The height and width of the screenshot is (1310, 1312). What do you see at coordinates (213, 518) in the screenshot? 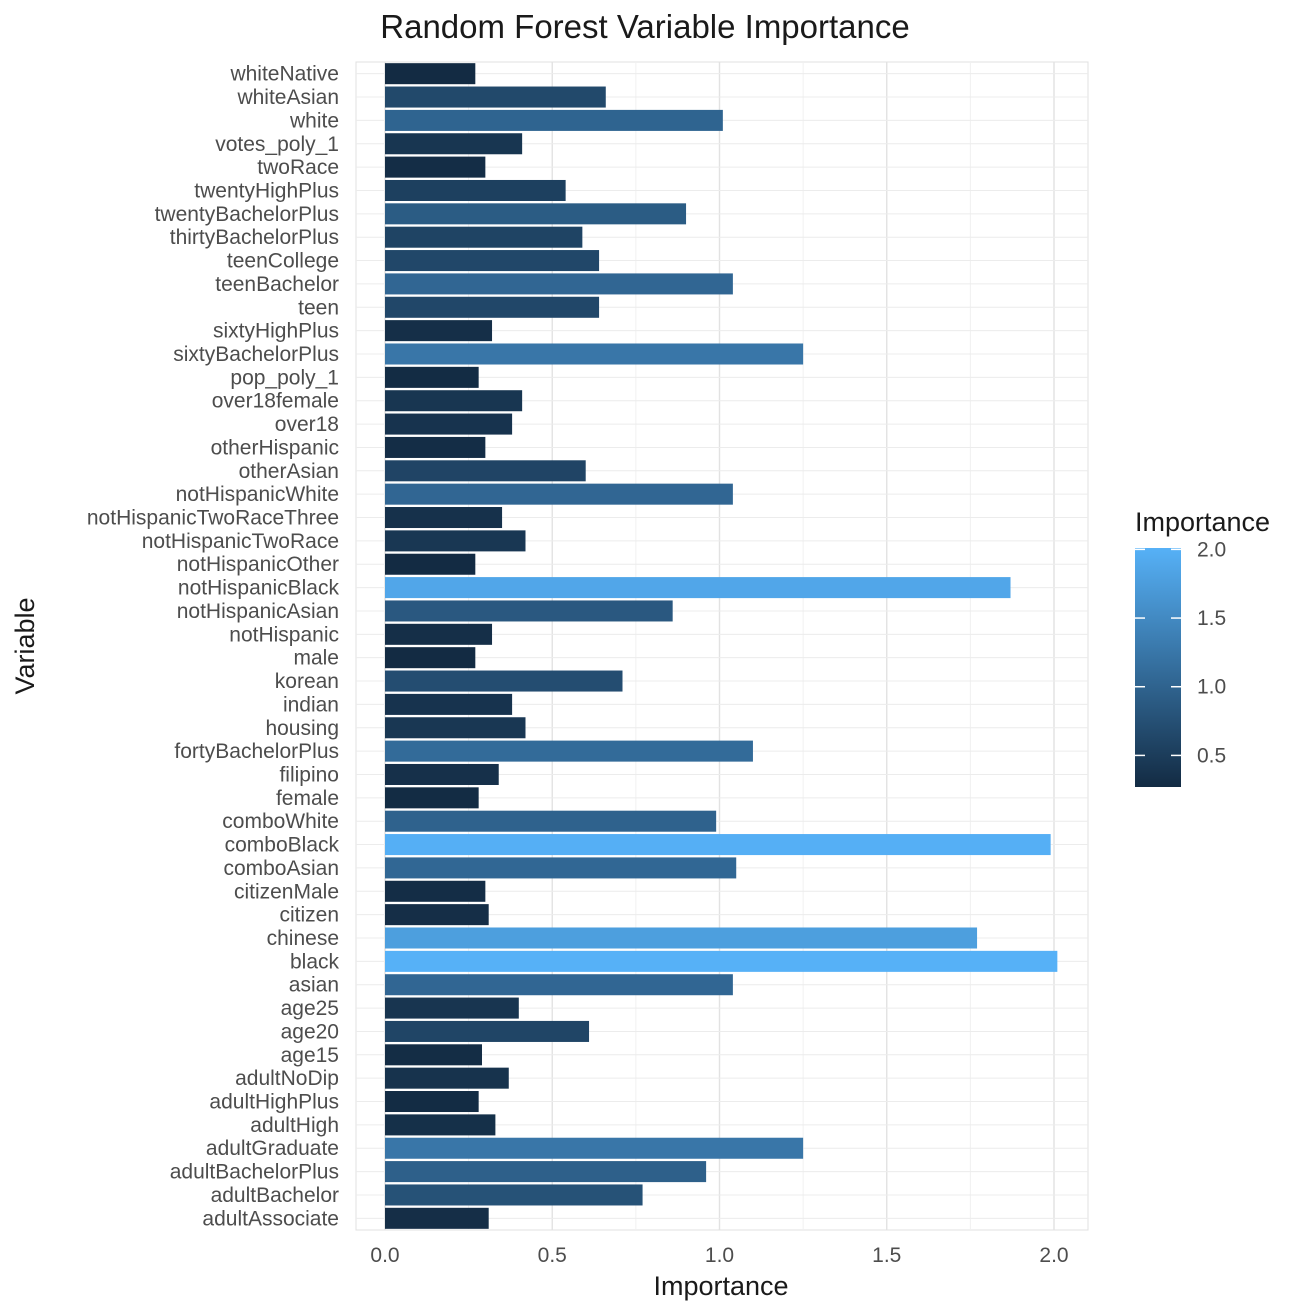
I see `y-tick-label: notHispanicTwoRaceThree` at bounding box center [213, 518].